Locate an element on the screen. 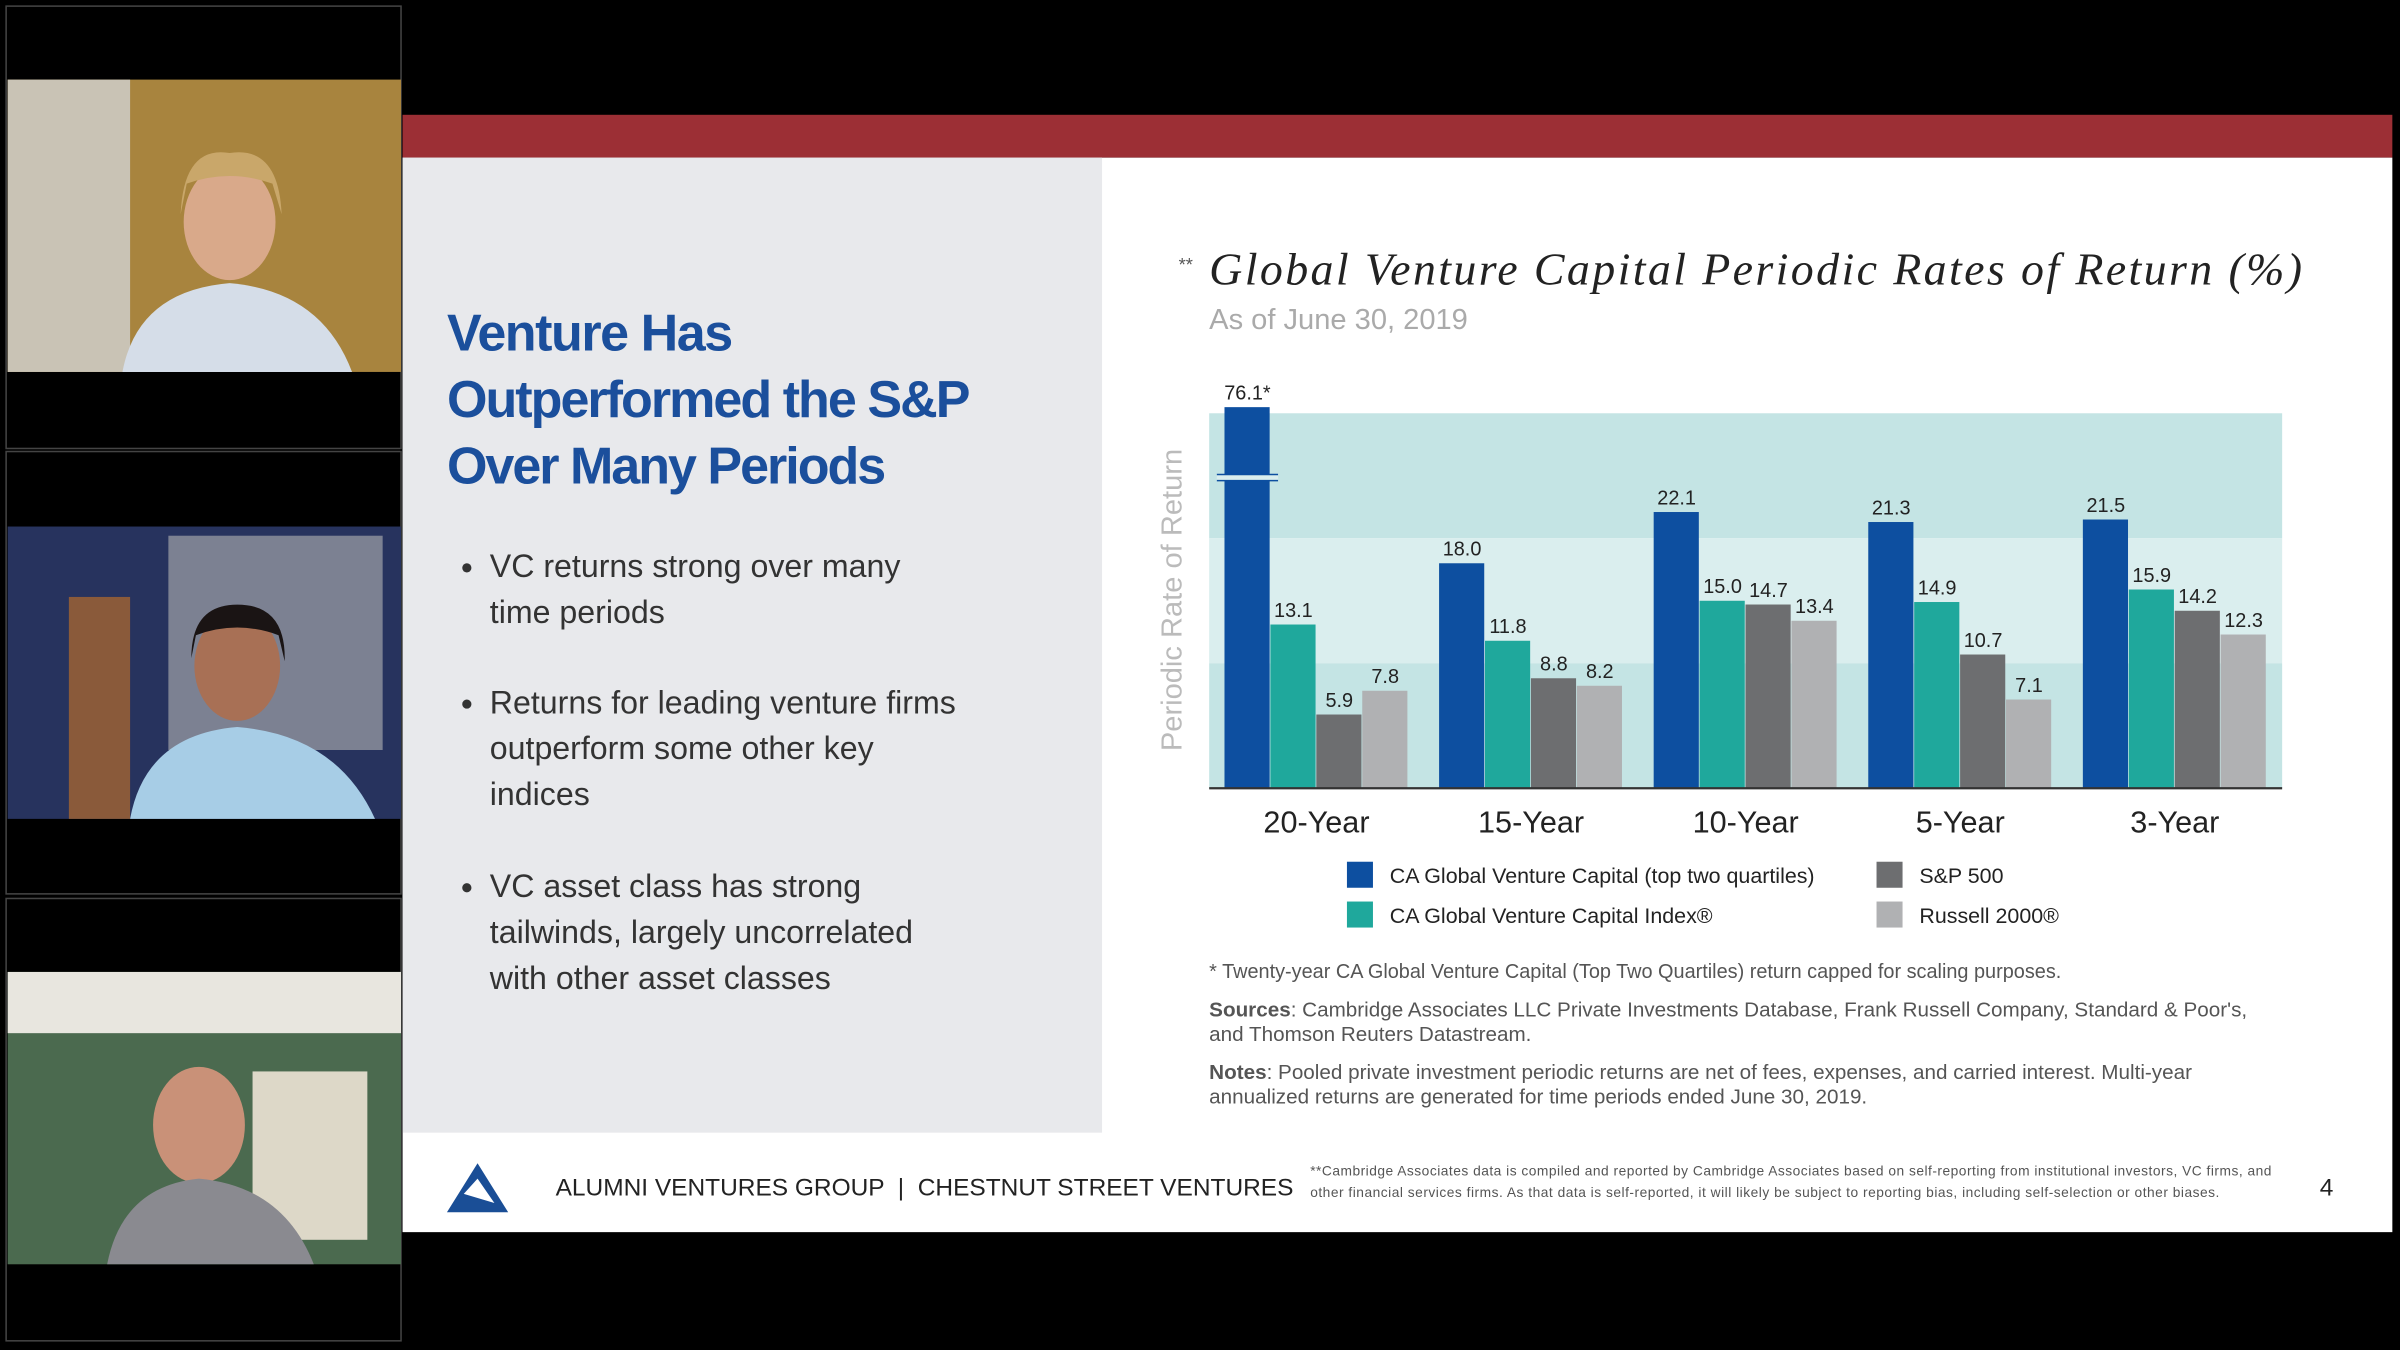 This screenshot has height=1350, width=2400. legend-label: S&P 500 is located at coordinates (1961, 876).